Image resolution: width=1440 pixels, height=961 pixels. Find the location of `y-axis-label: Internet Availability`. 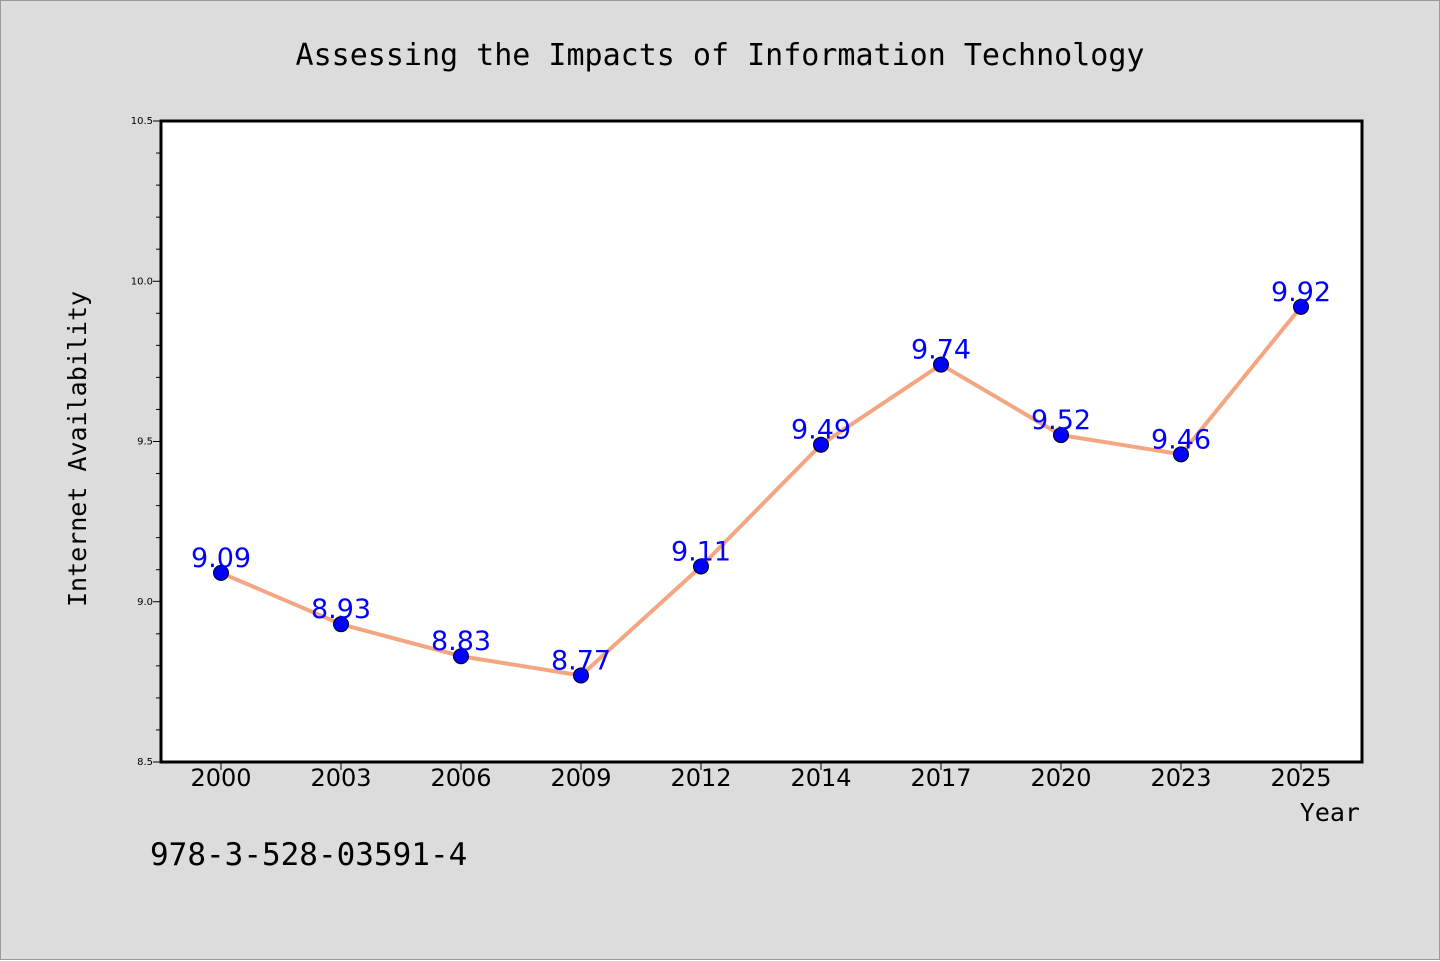

y-axis-label: Internet Availability is located at coordinates (77, 449).